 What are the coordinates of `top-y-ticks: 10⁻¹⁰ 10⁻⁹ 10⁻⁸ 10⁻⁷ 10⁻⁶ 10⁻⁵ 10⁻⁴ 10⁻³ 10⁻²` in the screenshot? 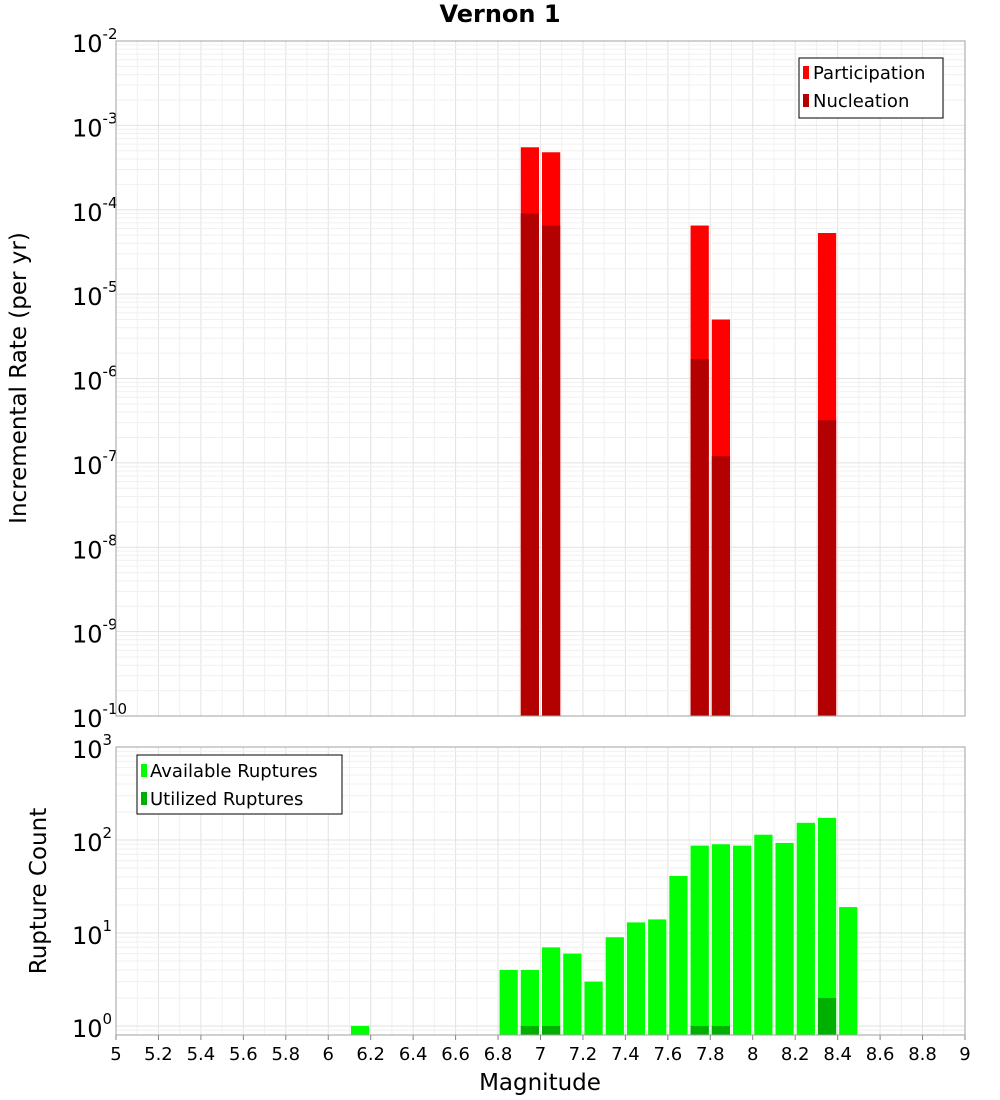 It's located at (99, 379).